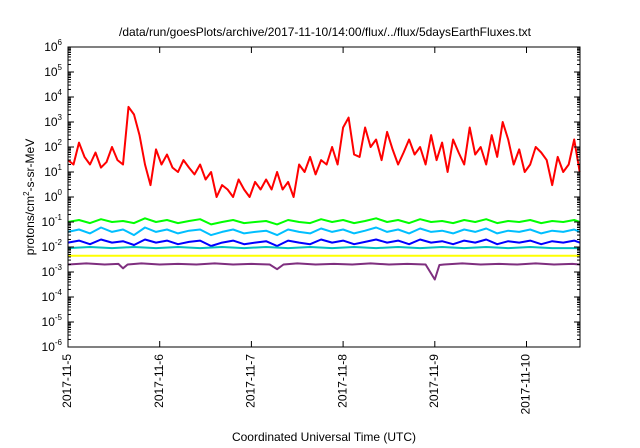 The image size is (640, 448). I want to click on y-axis-label-rest: -s-sr-MeV, so click(30, 165).